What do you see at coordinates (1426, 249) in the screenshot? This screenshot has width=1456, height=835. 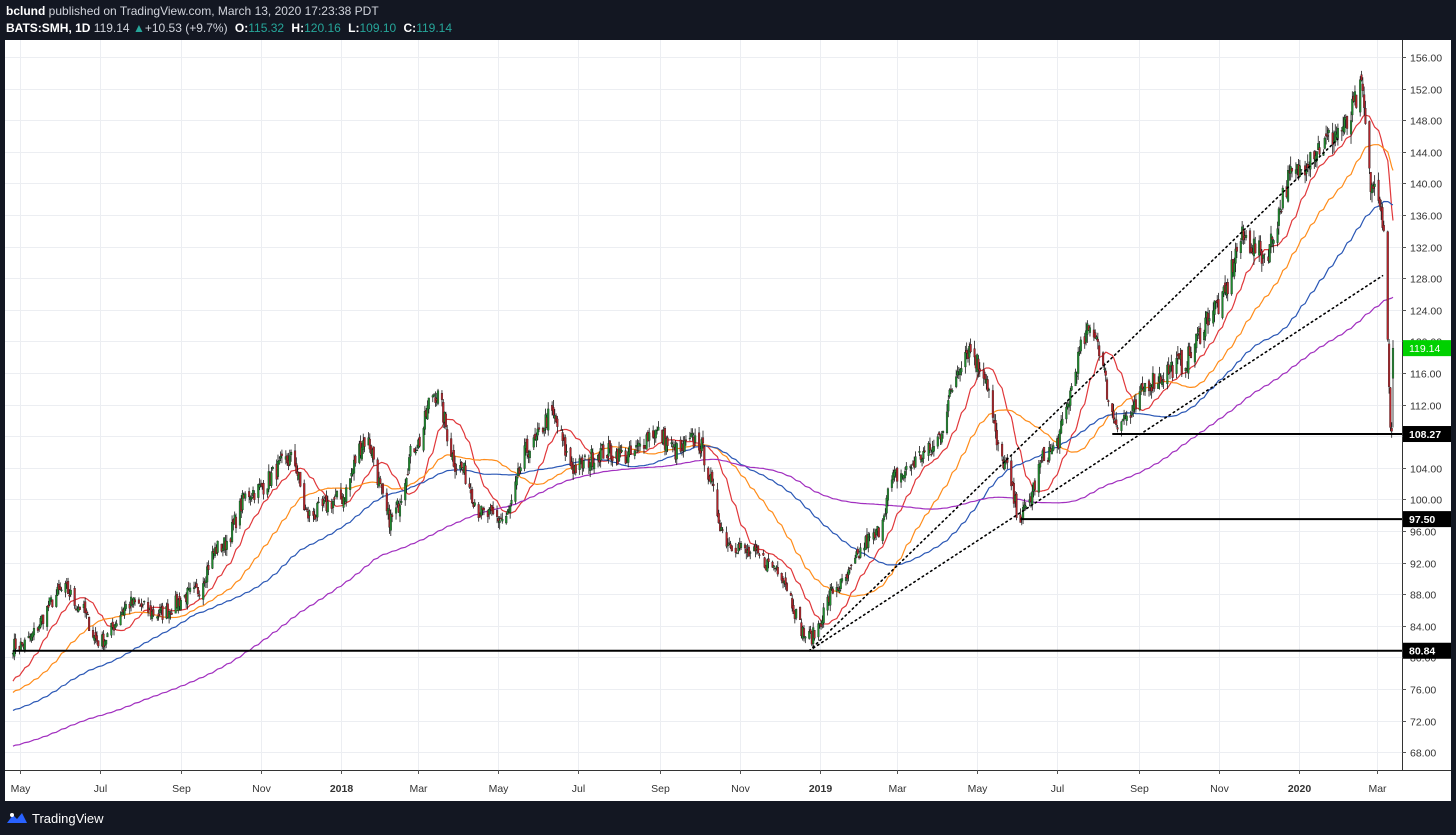 I see `y-tick-label: 132.00` at bounding box center [1426, 249].